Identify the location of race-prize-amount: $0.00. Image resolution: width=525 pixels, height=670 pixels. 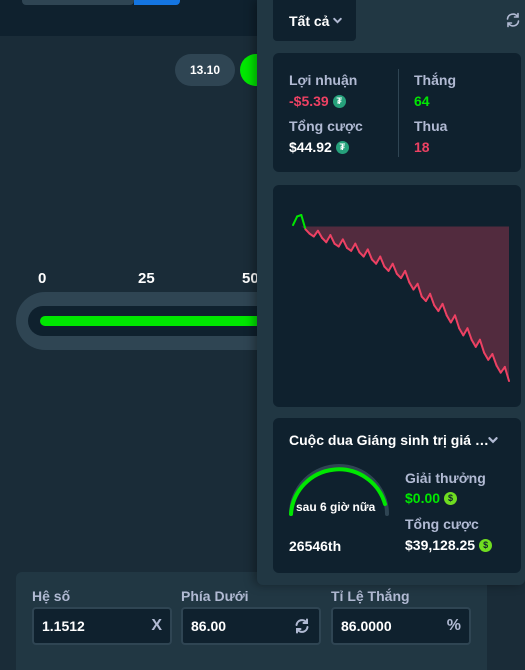
(423, 498).